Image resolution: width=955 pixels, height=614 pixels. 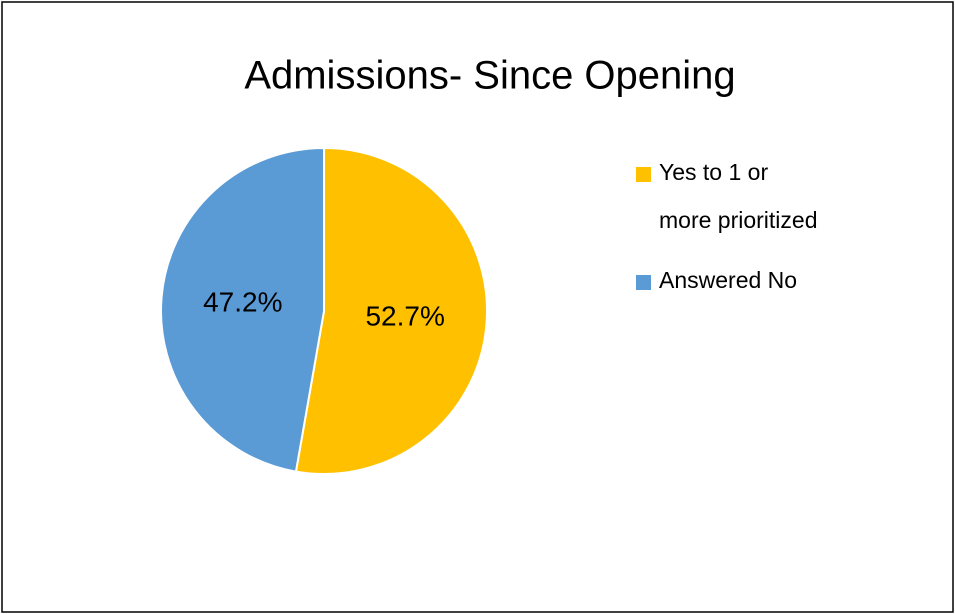 What do you see at coordinates (738, 196) in the screenshot?
I see `legend-label: Yes to 1 or more prioritized` at bounding box center [738, 196].